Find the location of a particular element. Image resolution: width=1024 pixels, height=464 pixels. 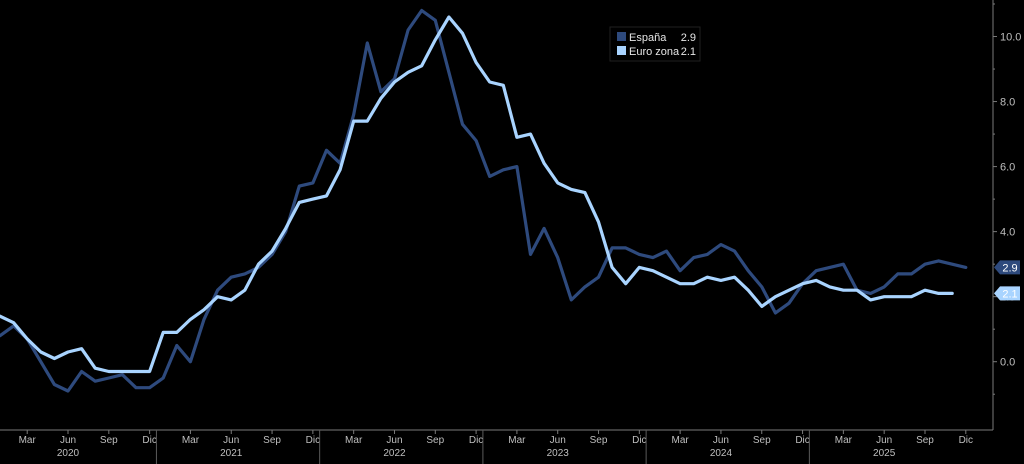

end-tag-espana: 2.9 is located at coordinates (1007, 267).